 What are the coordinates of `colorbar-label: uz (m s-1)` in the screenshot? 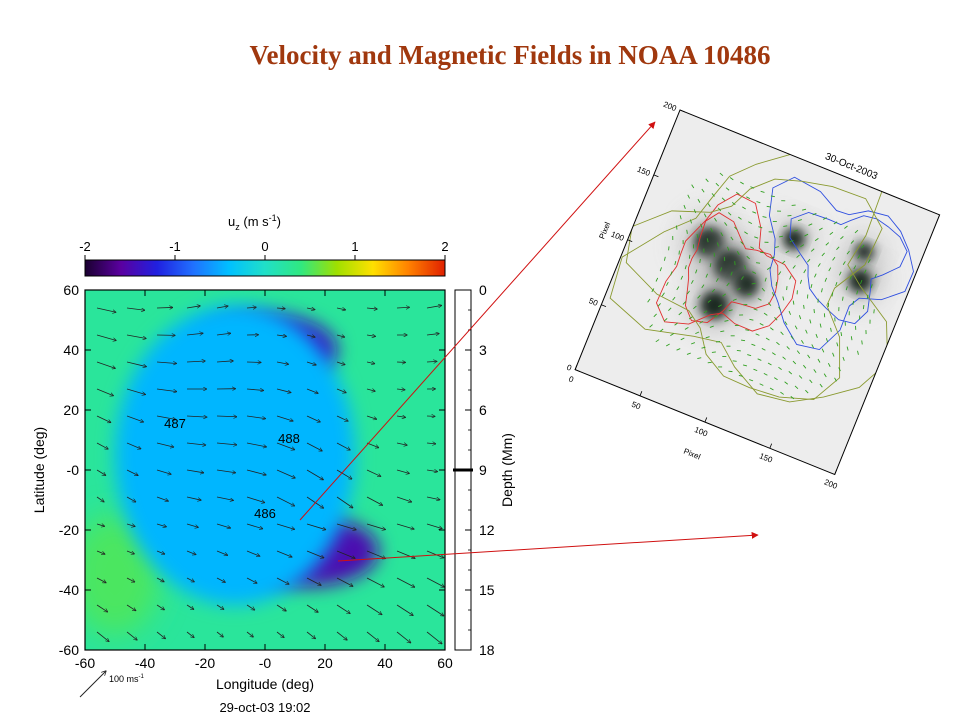 It's located at (254, 222).